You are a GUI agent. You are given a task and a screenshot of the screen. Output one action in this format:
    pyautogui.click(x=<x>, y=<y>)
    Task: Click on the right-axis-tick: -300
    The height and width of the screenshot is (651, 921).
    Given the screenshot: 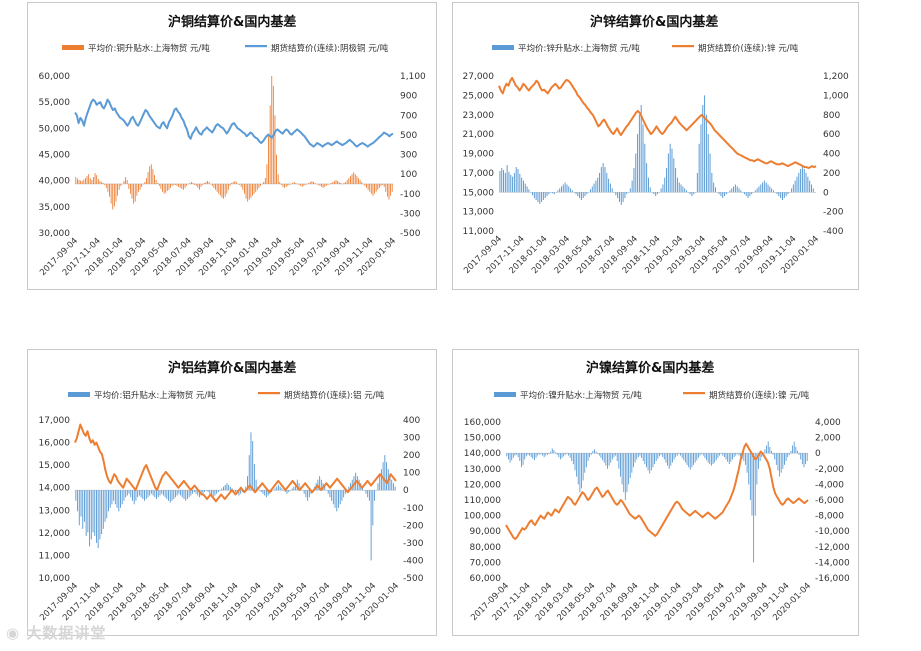 What is the action you would take?
    pyautogui.click(x=410, y=214)
    